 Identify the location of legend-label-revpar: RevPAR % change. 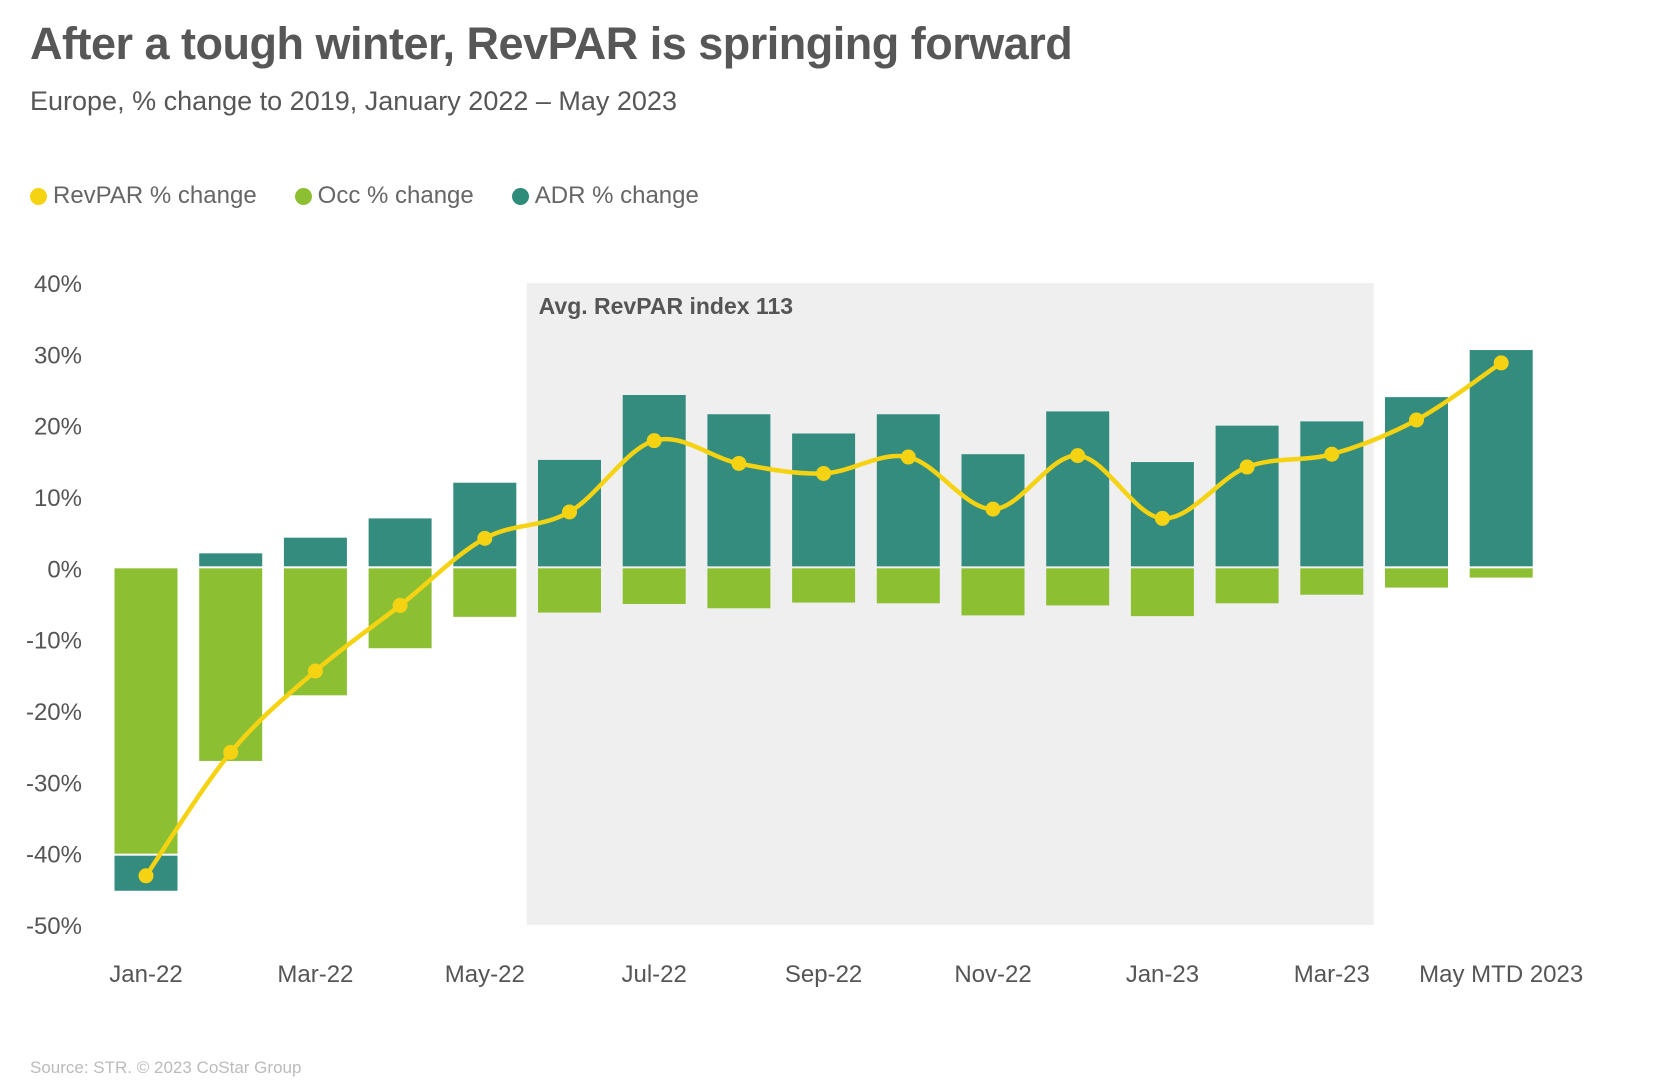
(155, 195).